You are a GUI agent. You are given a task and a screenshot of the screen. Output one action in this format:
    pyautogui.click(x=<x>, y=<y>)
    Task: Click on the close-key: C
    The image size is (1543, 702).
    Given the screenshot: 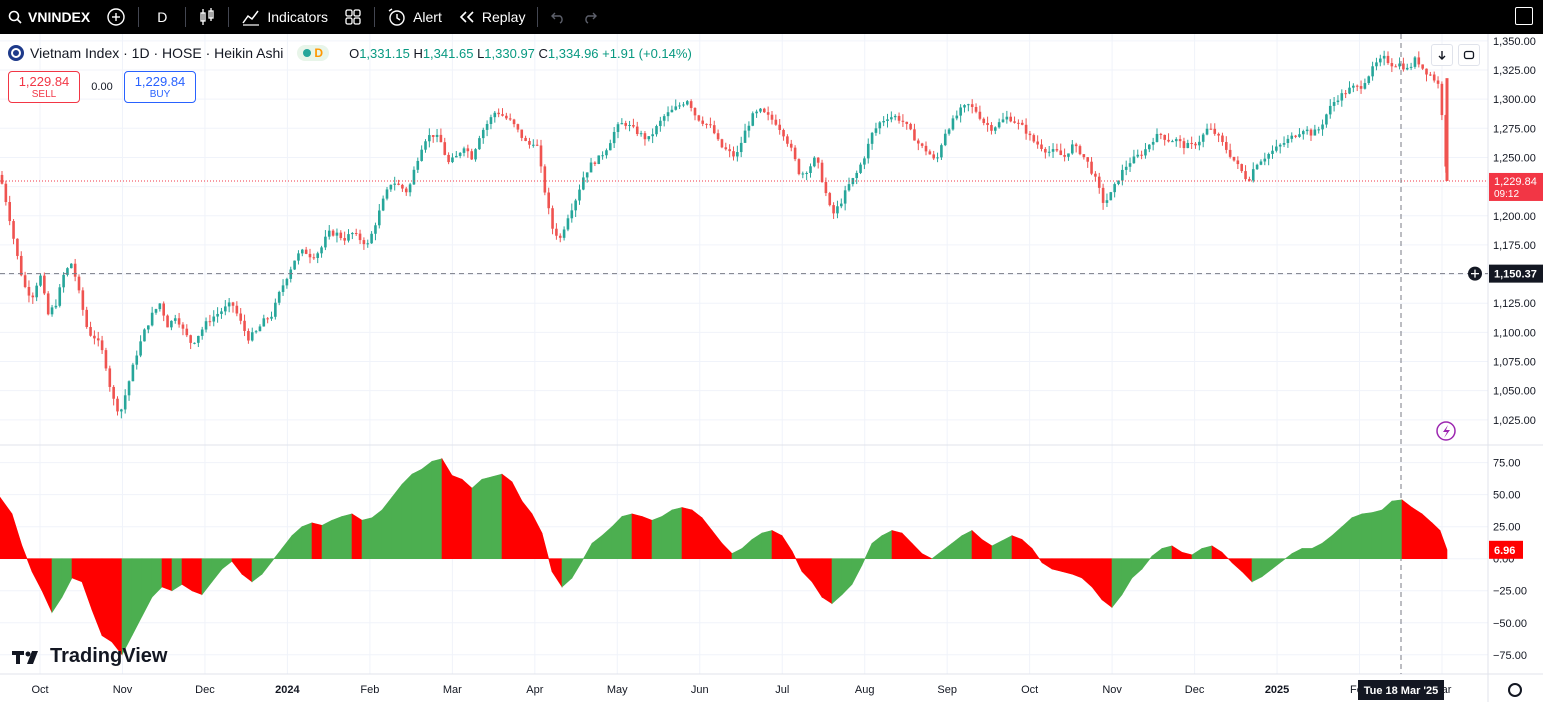 What is the action you would take?
    pyautogui.click(x=543, y=53)
    